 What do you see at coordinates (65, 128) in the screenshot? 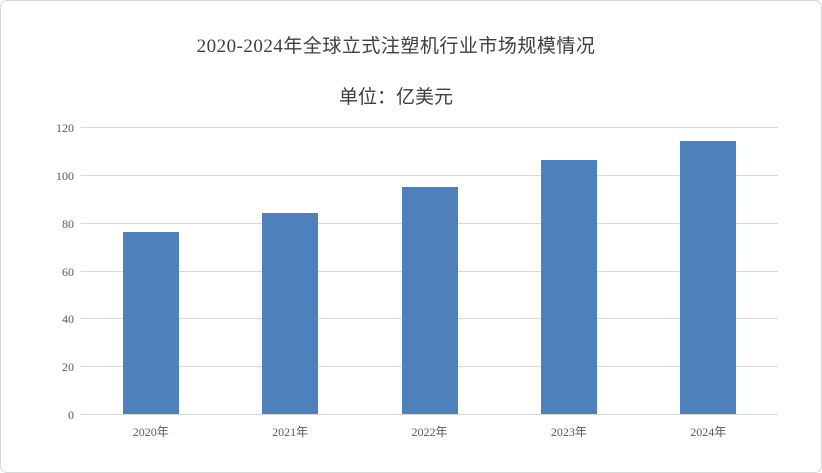
I see `y-tick-label: 120` at bounding box center [65, 128].